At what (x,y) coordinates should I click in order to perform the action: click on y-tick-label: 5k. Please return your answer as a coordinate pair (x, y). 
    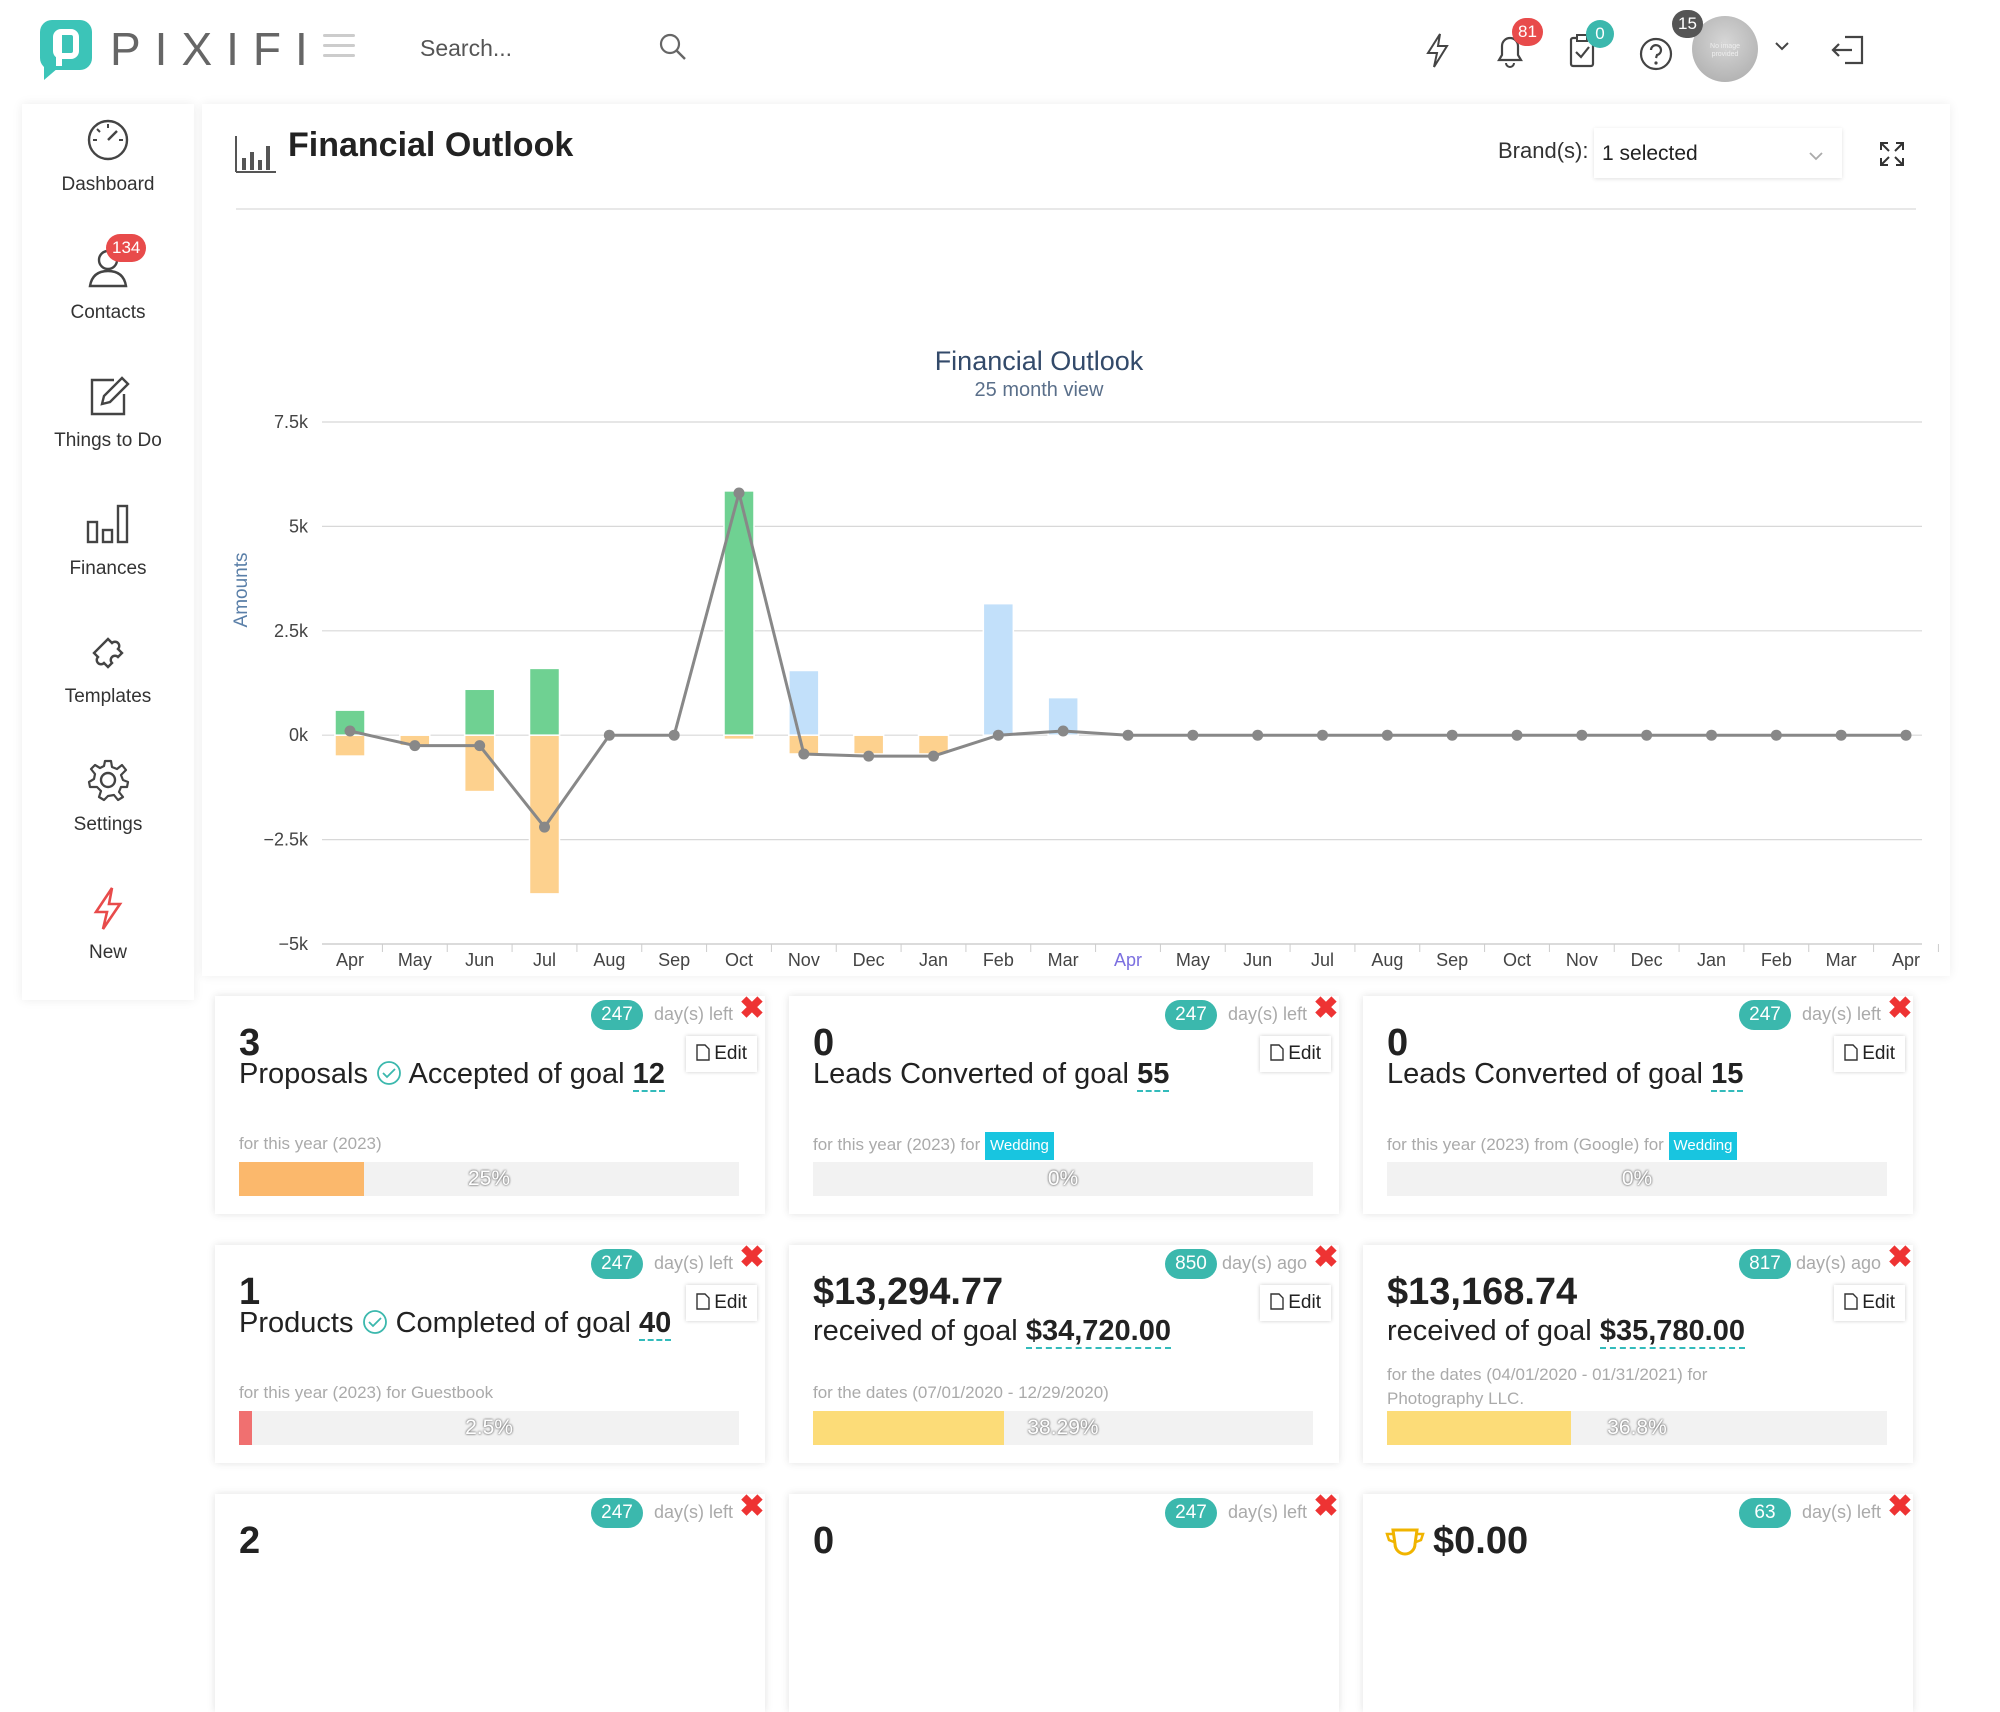
    Looking at the image, I should click on (299, 526).